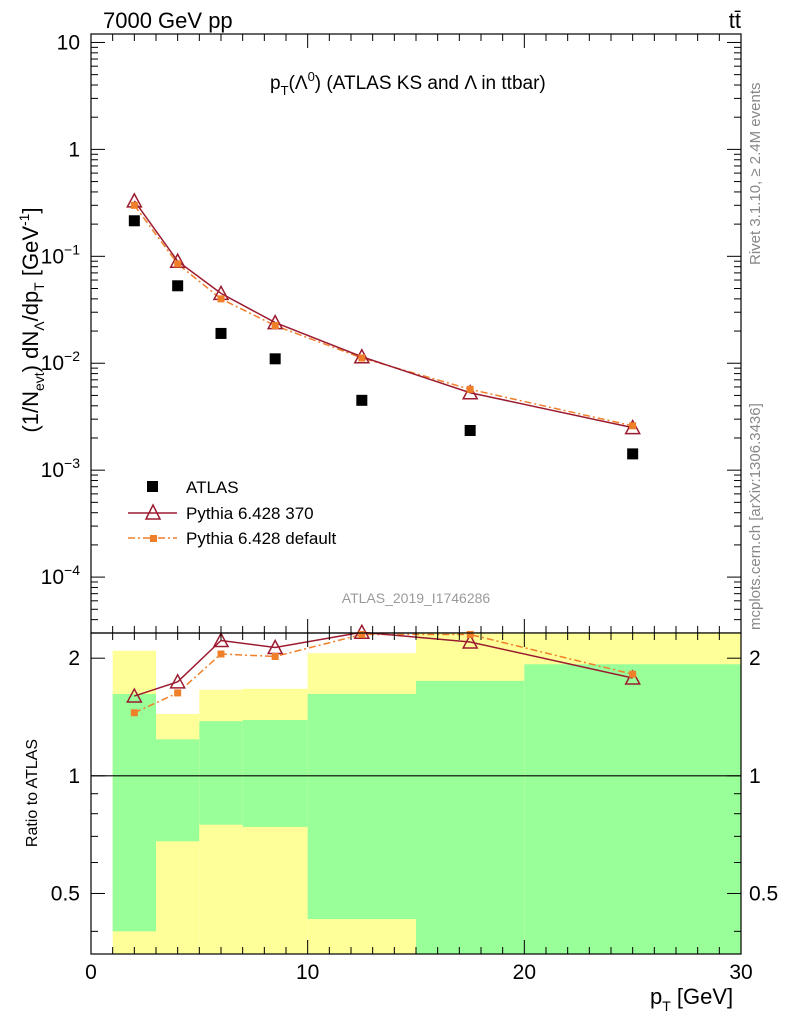 The height and width of the screenshot is (1024, 786). I want to click on ratio-y-tick-label: 1, so click(74, 776).